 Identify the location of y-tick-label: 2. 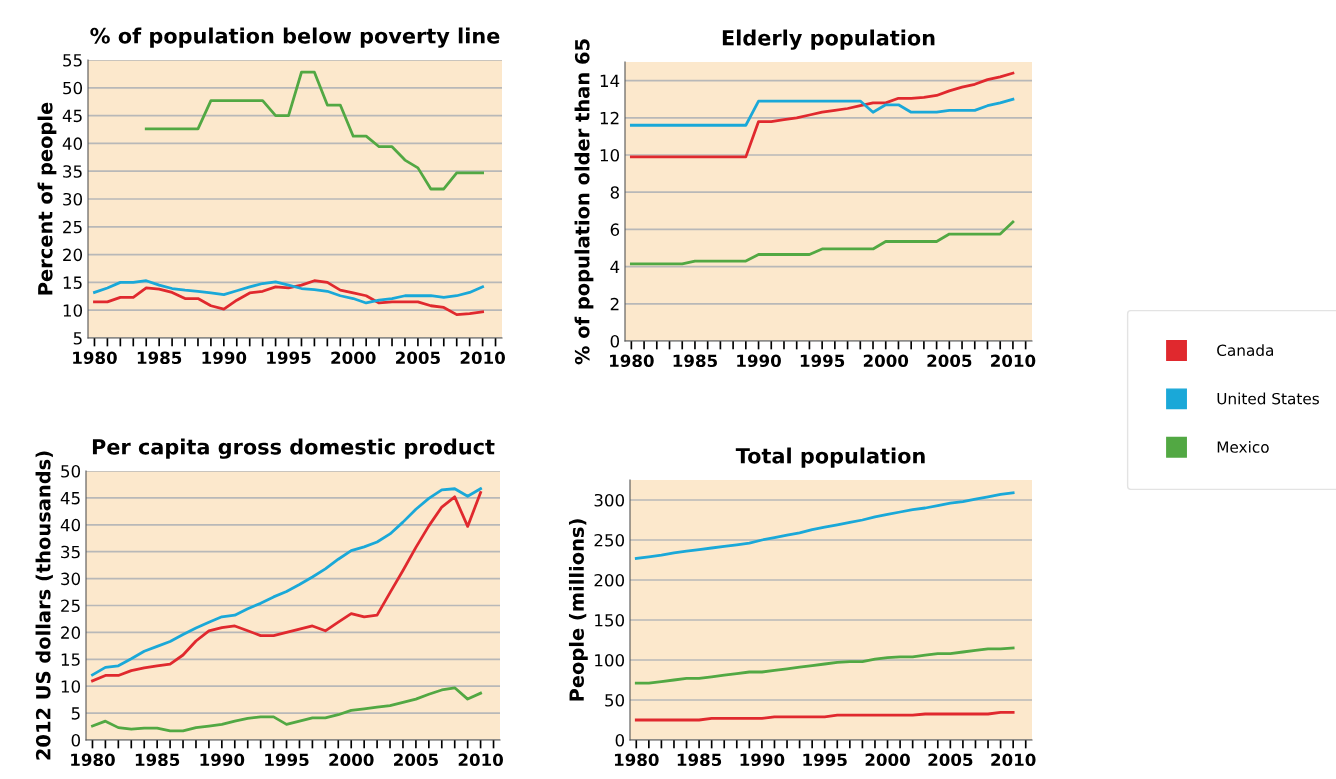
(614, 304).